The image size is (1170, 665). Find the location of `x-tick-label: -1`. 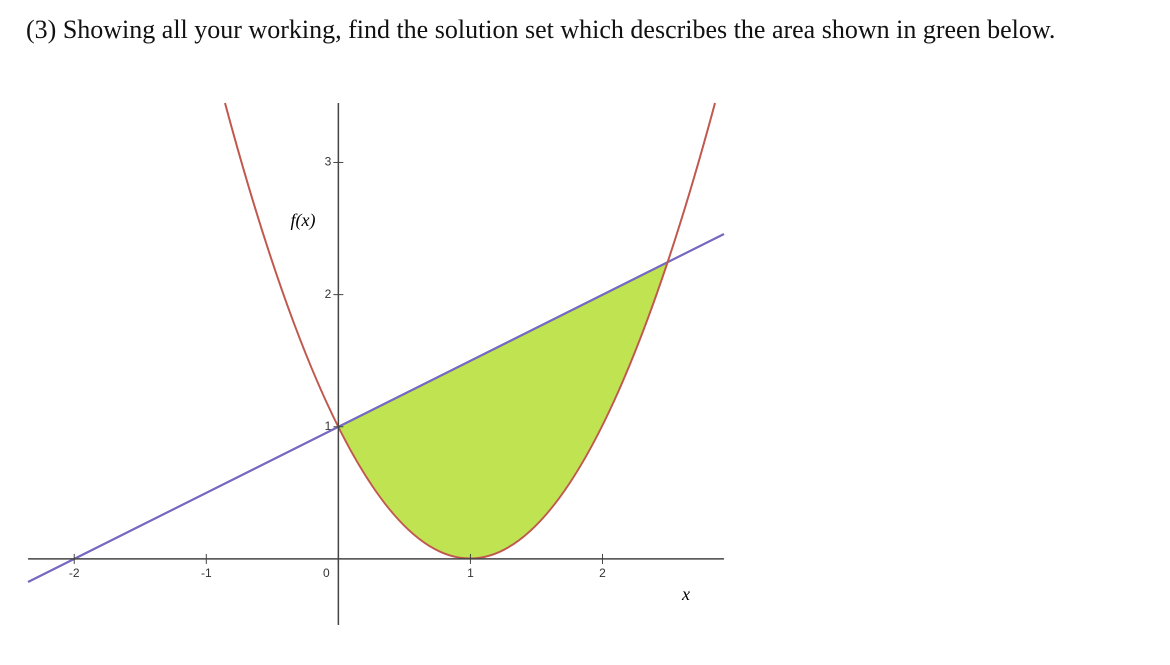

x-tick-label: -1 is located at coordinates (206, 573).